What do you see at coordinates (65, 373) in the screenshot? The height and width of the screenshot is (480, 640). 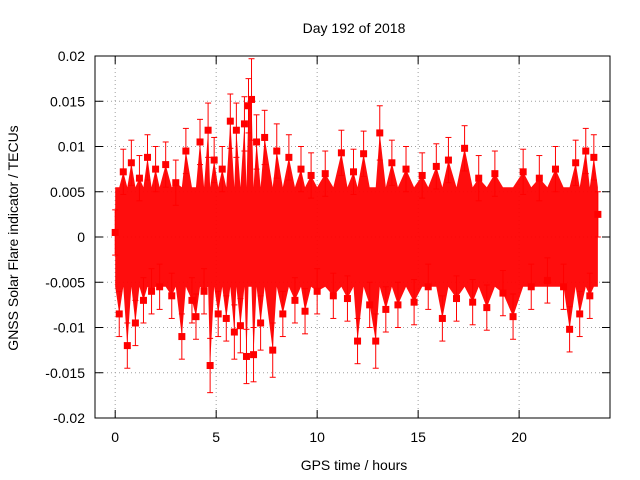 I see `y-tick-label: -0.015` at bounding box center [65, 373].